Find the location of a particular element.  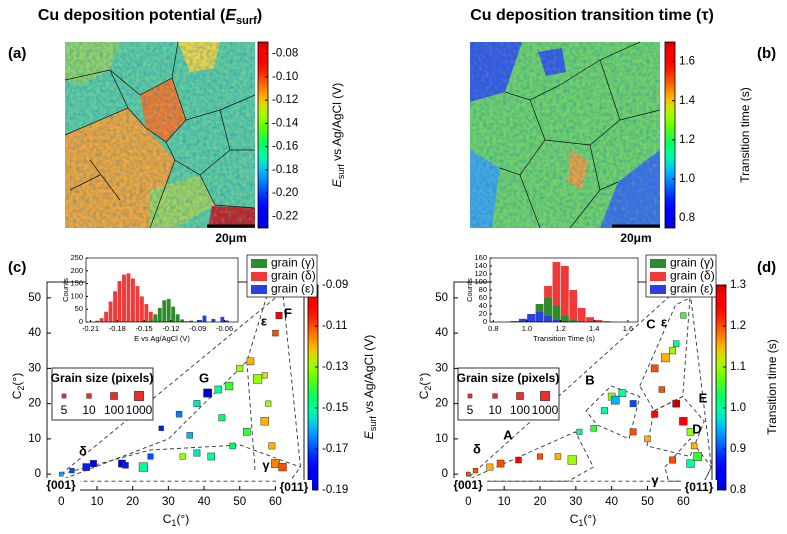

colorbar-tick-label: 1.0 is located at coordinates (738, 408).